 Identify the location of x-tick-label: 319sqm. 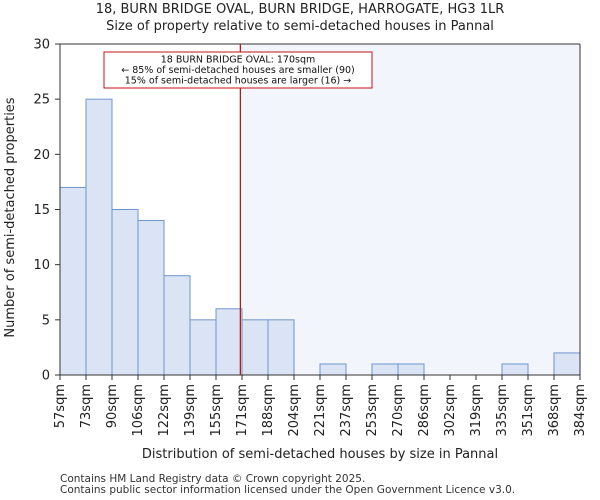
(476, 410).